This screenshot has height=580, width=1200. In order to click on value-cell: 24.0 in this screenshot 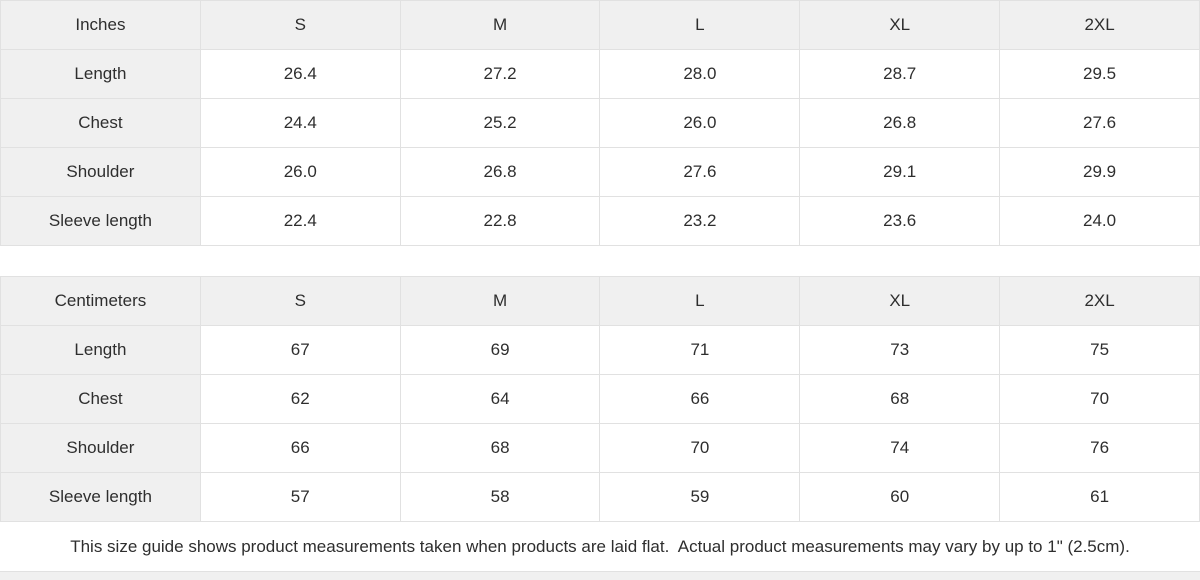, I will do `click(1099, 221)`.